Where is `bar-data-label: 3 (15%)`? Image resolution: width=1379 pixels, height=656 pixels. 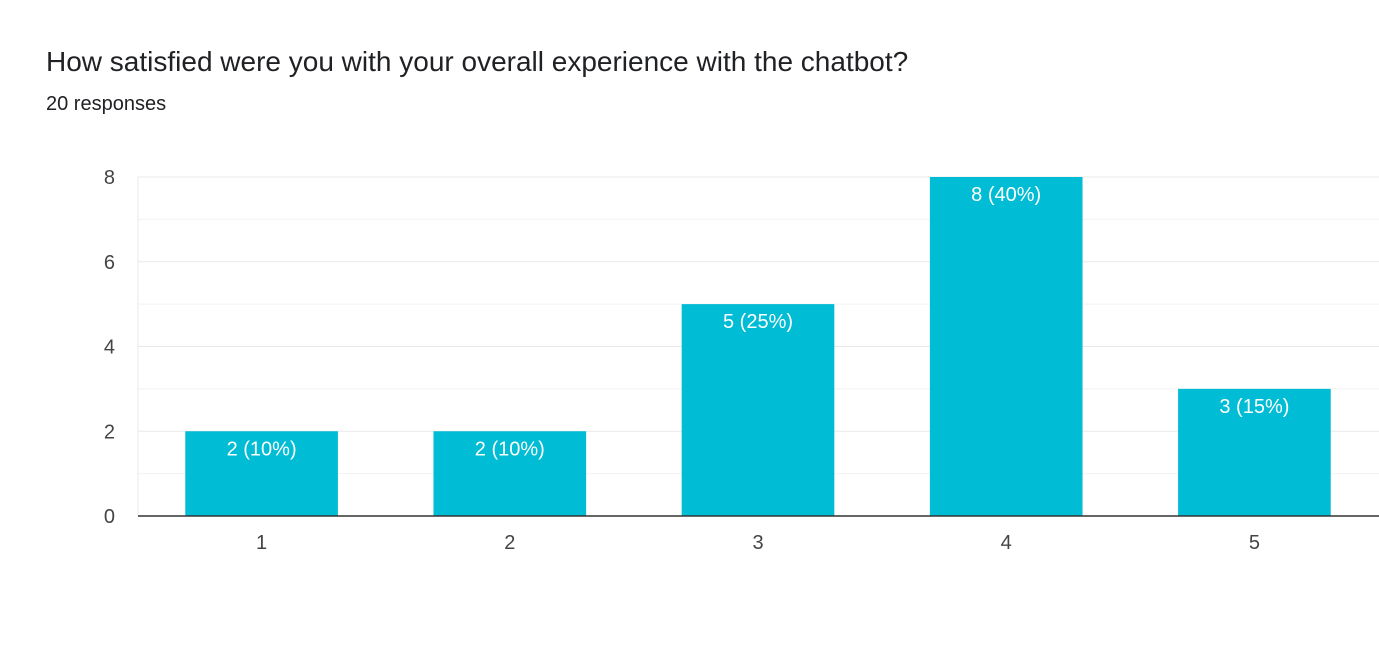
bar-data-label: 3 (15%) is located at coordinates (1254, 407).